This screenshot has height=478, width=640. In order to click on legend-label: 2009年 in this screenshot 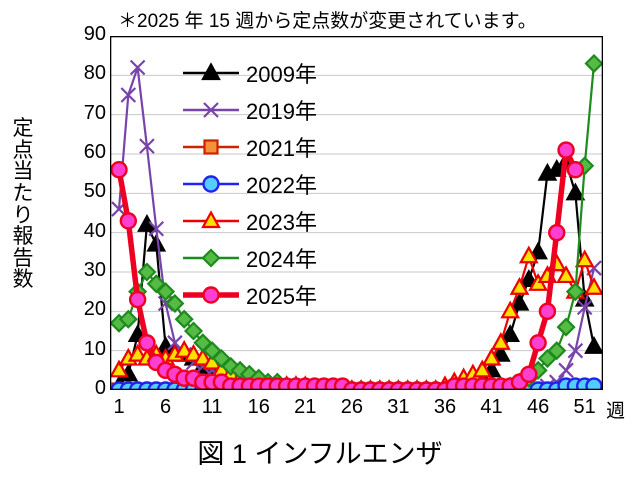, I will do `click(281, 74)`.